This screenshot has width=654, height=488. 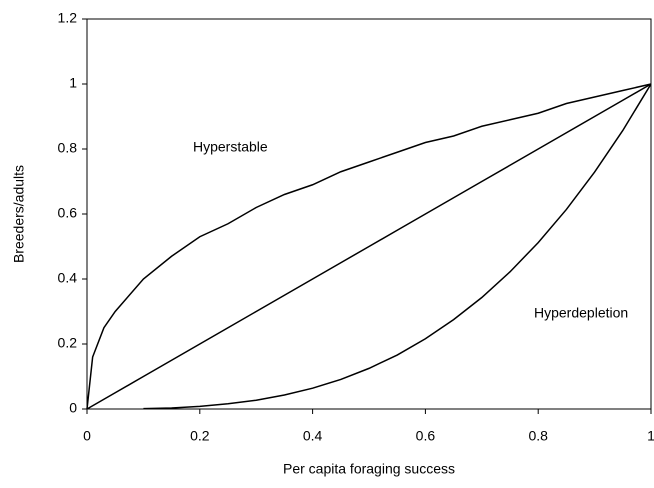 What do you see at coordinates (73, 408) in the screenshot?
I see `y-tick-label: 0` at bounding box center [73, 408].